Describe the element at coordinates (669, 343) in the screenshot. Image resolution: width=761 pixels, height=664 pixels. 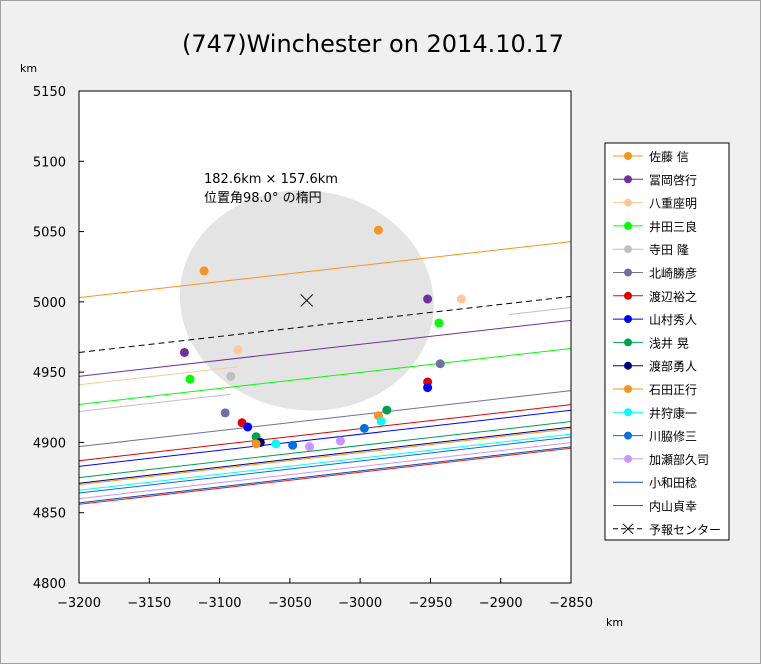
I see `legend-label-8: 浅井 晃` at that location.